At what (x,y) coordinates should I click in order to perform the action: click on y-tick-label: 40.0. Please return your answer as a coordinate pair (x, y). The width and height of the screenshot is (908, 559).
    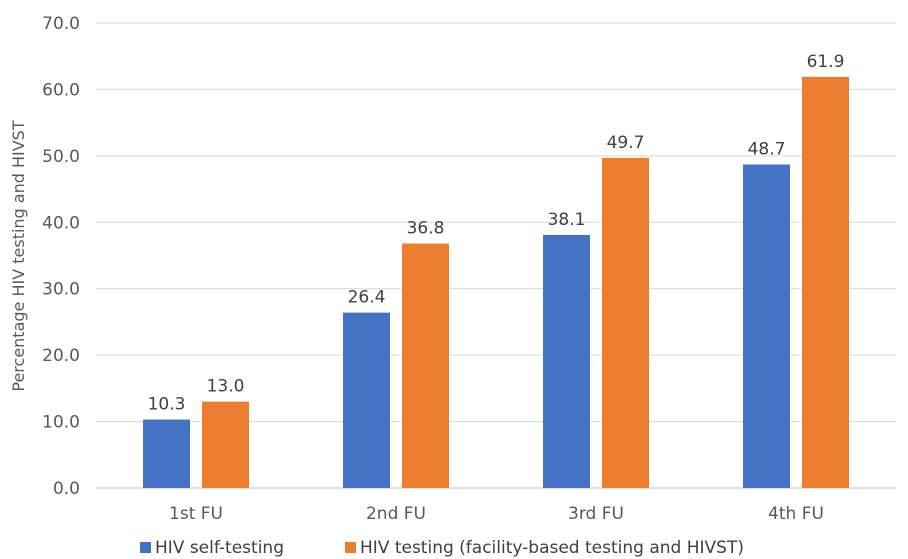
    Looking at the image, I should click on (61, 223).